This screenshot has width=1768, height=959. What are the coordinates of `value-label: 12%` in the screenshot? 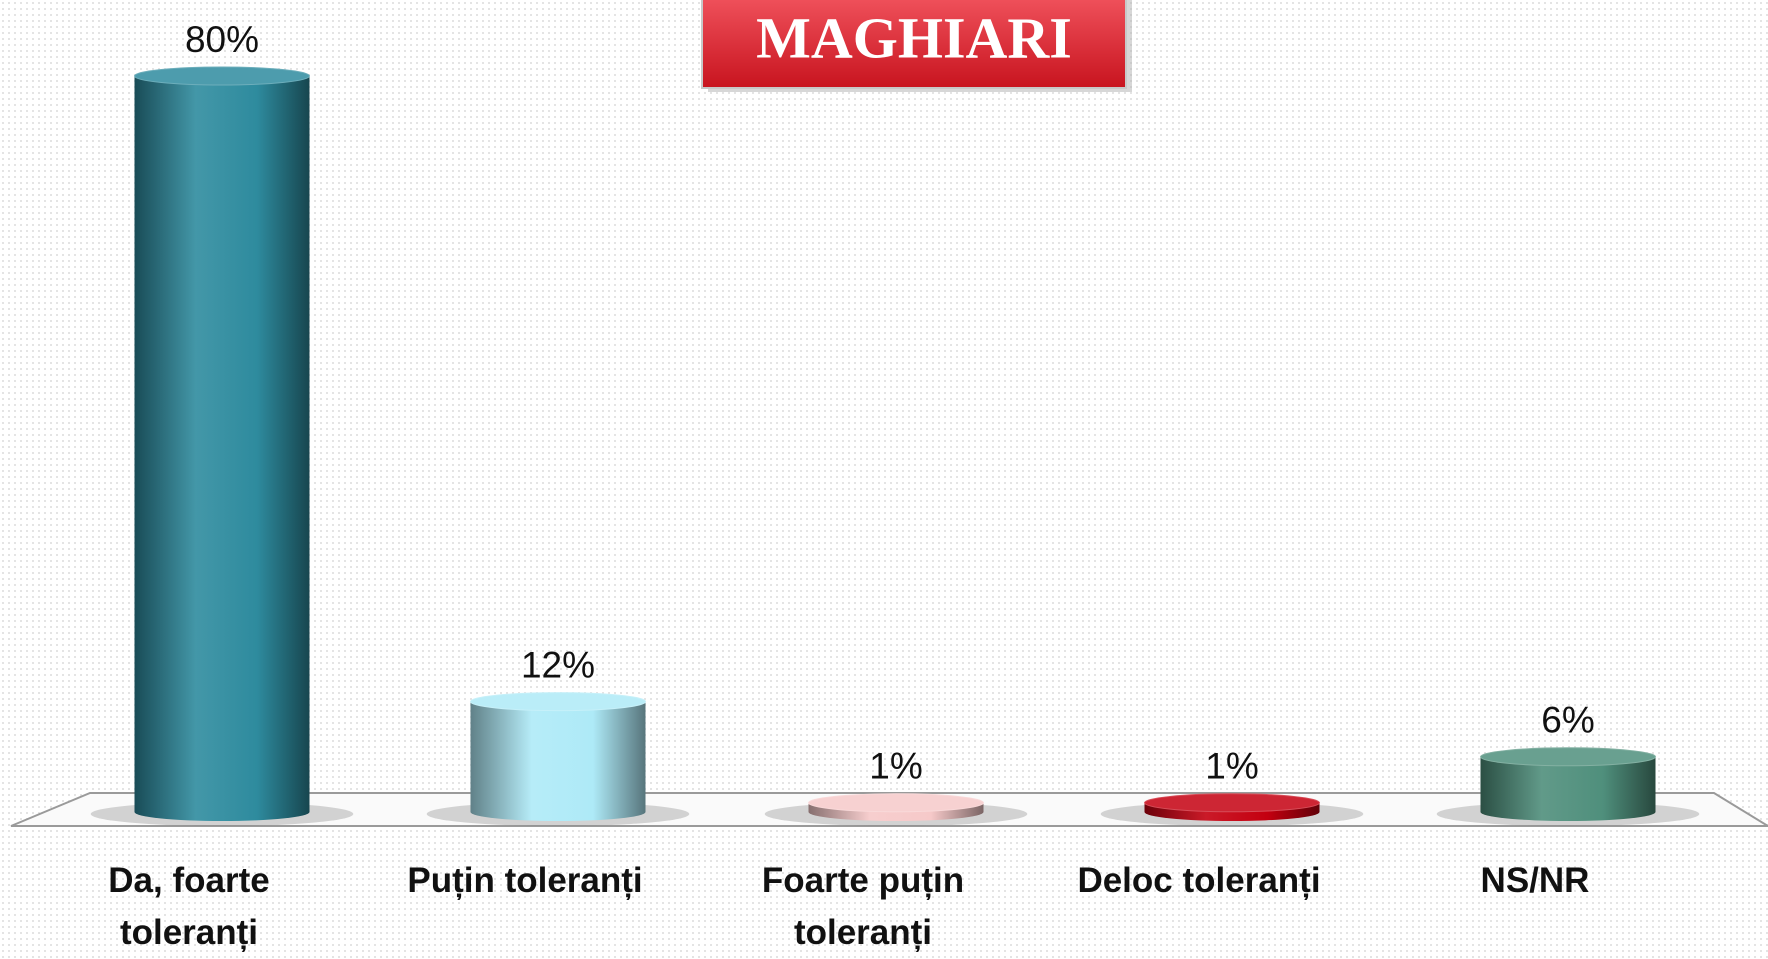 It's located at (558, 664).